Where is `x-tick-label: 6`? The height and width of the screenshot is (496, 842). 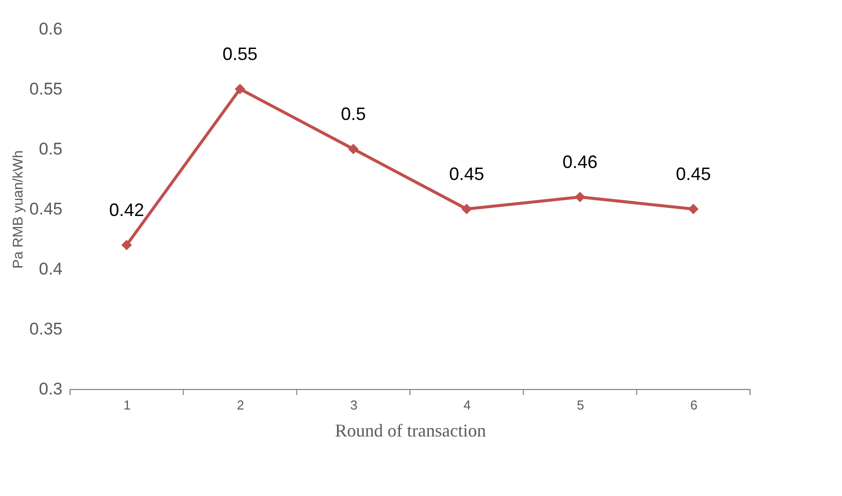
x-tick-label: 6 is located at coordinates (694, 405).